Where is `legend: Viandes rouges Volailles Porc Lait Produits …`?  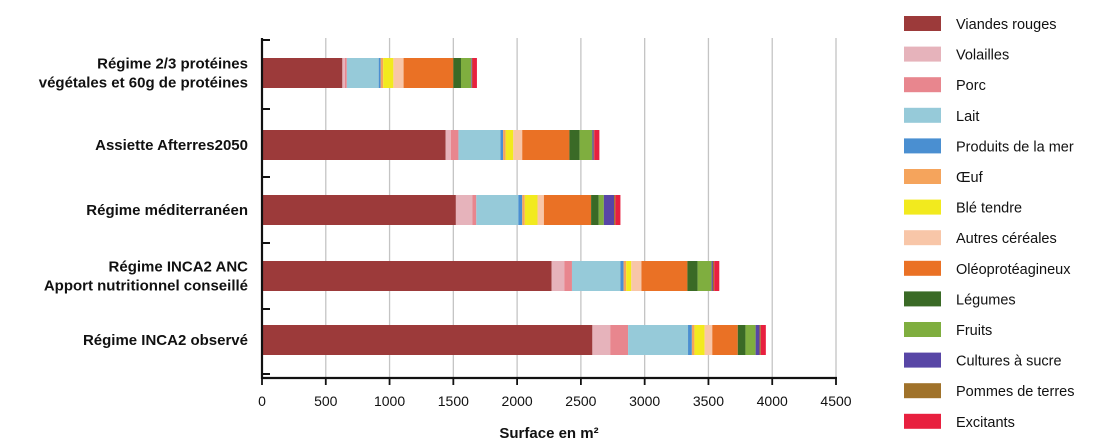
legend: Viandes rouges Volailles Porc Lait Produits … is located at coordinates (989, 223).